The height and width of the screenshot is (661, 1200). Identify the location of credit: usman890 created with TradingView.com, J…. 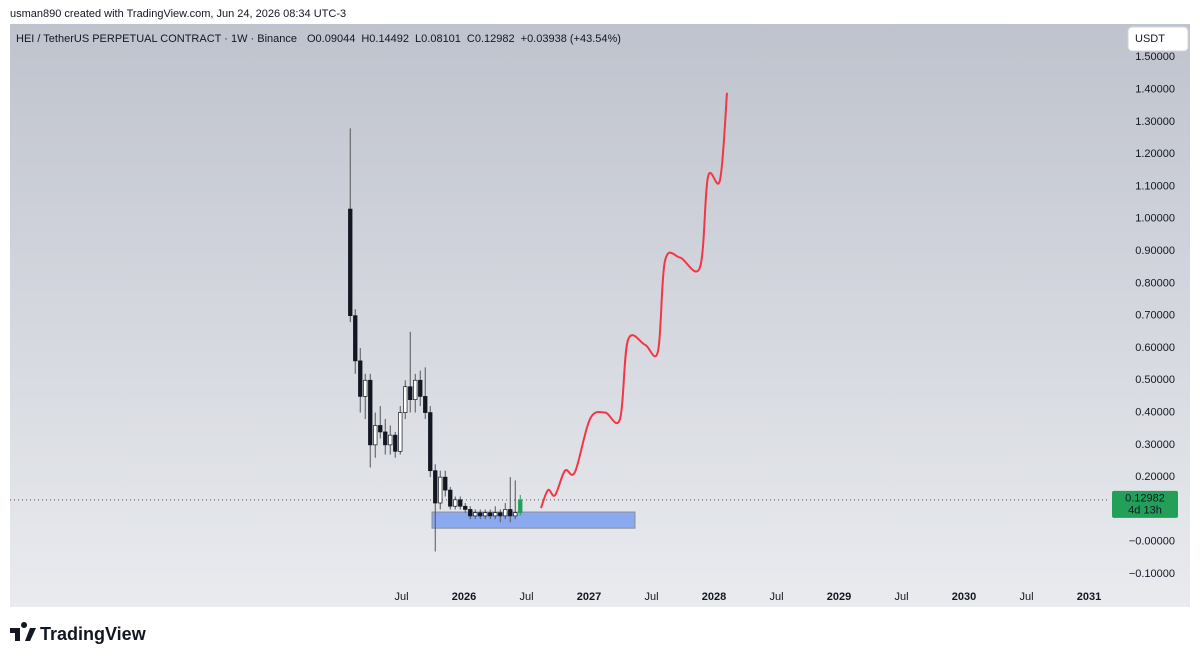
(178, 14).